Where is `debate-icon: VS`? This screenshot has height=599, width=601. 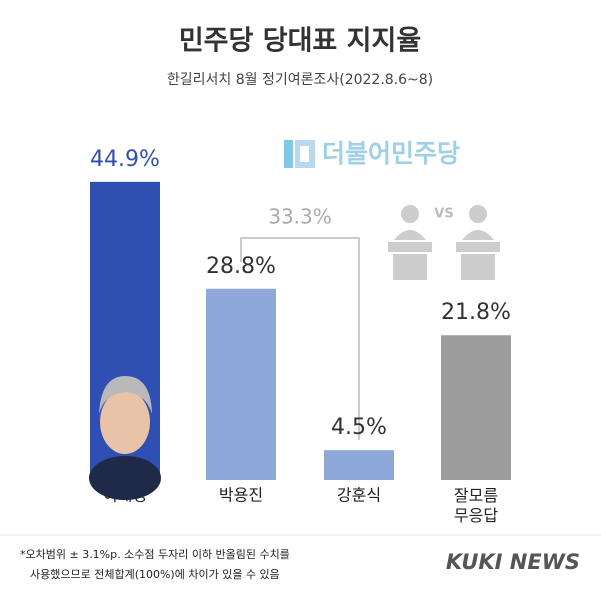 debate-icon: VS is located at coordinates (444, 242).